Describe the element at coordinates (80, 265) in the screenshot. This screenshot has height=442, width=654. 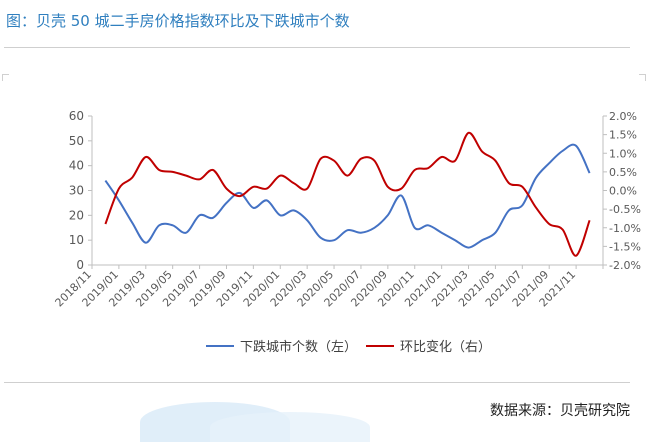
I see `left-axis-tick-label: 0` at that location.